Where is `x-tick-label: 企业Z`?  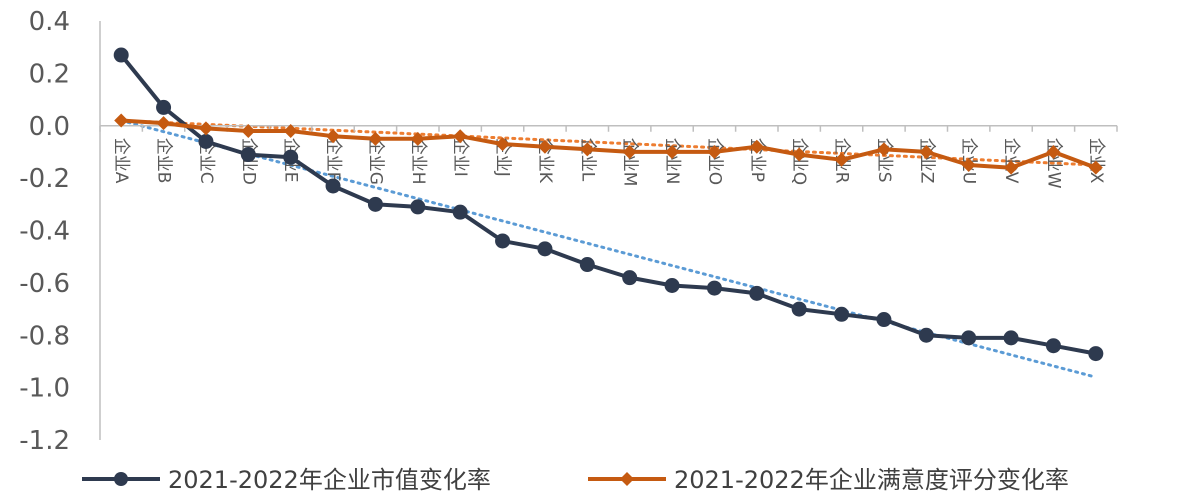 x-tick-label: 企业Z is located at coordinates (926, 161).